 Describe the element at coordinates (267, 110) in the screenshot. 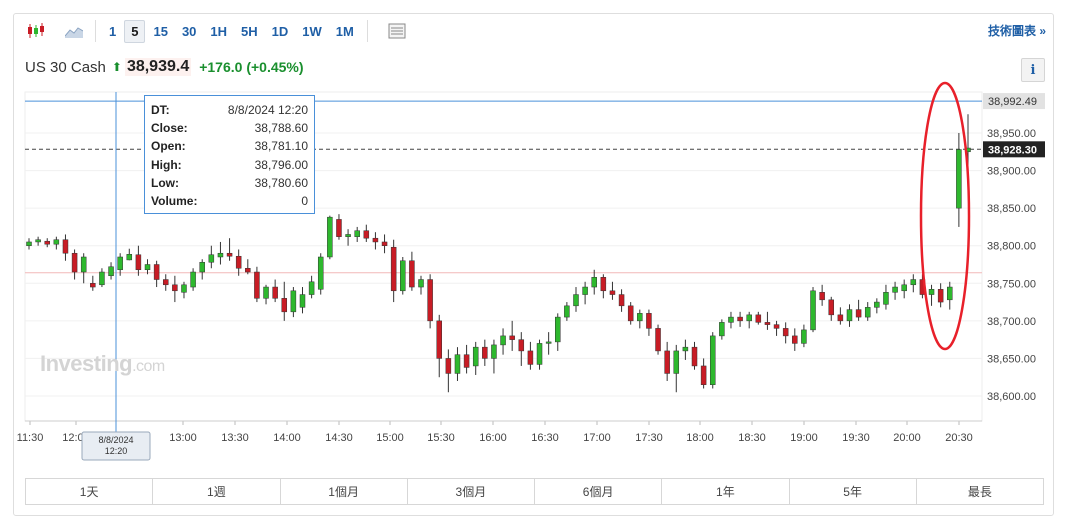

I see `tooltip-value: 8/8/2024 12:20` at that location.